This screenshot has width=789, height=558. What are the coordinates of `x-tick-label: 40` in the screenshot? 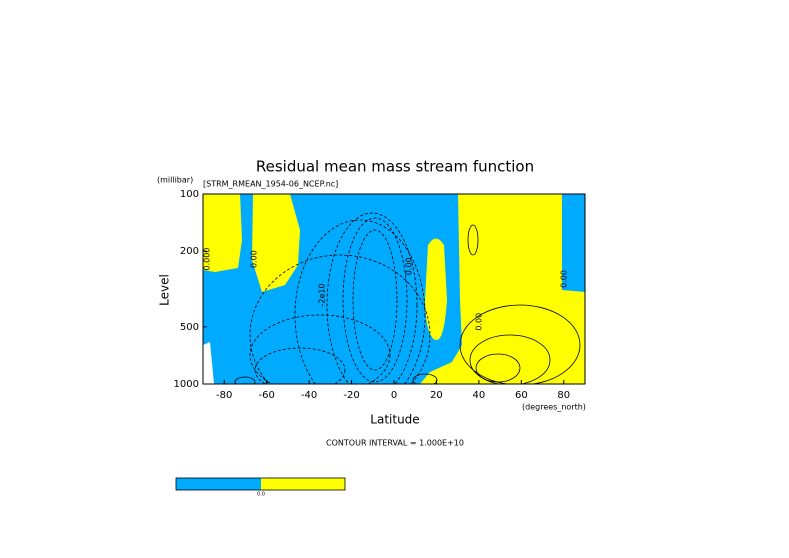 It's located at (479, 395).